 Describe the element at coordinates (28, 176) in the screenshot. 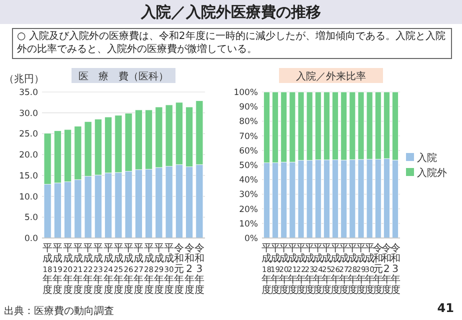

I see `y-tick-label: 15.0` at that location.